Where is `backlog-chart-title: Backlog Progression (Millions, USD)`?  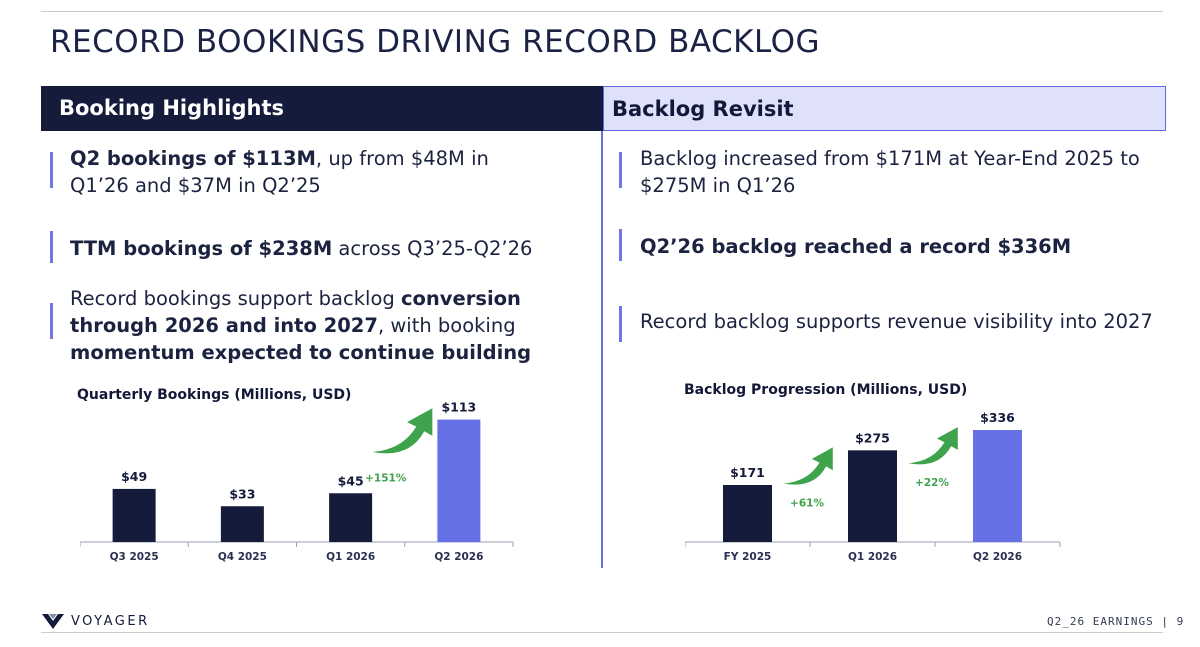
backlog-chart-title: Backlog Progression (Millions, USD) is located at coordinates (826, 390).